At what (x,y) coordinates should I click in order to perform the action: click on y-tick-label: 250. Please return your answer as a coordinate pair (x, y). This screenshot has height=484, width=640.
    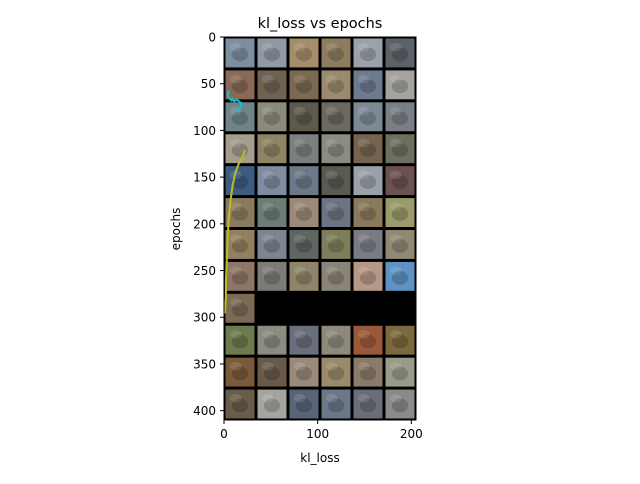
    Looking at the image, I should click on (204, 271).